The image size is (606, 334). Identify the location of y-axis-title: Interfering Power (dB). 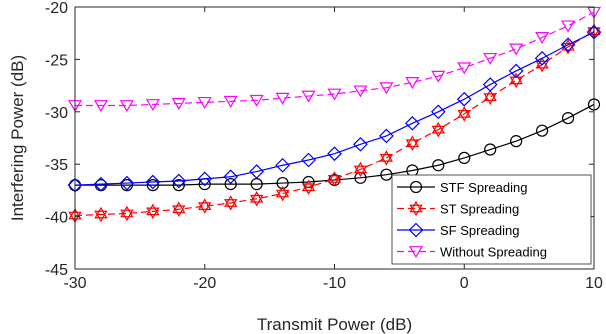
(17, 138).